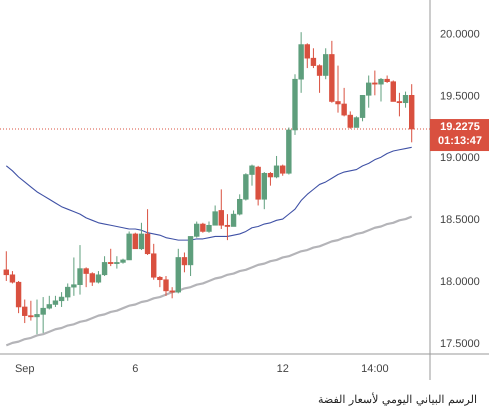  What do you see at coordinates (282, 369) in the screenshot?
I see `x-tick-label: 12` at bounding box center [282, 369].